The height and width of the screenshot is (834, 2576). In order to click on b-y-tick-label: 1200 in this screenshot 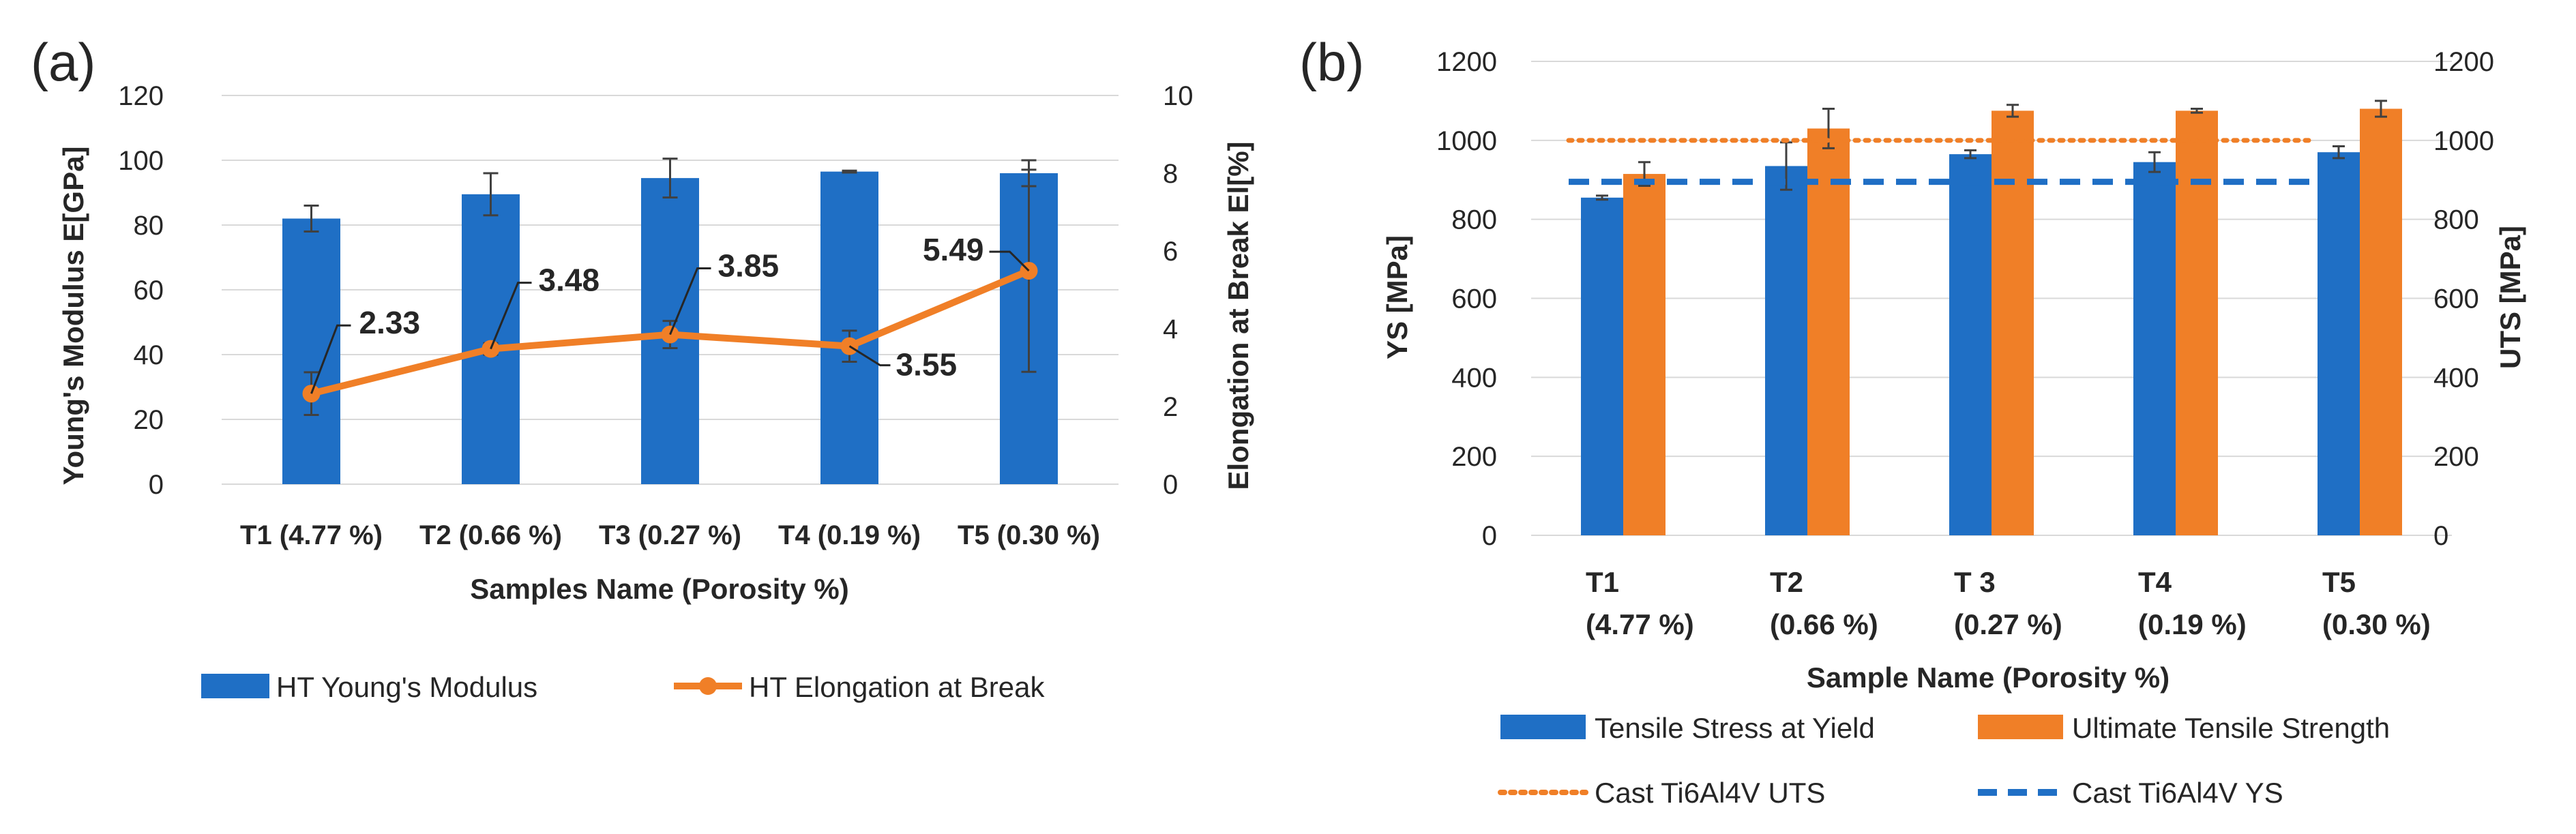, I will do `click(1466, 62)`.